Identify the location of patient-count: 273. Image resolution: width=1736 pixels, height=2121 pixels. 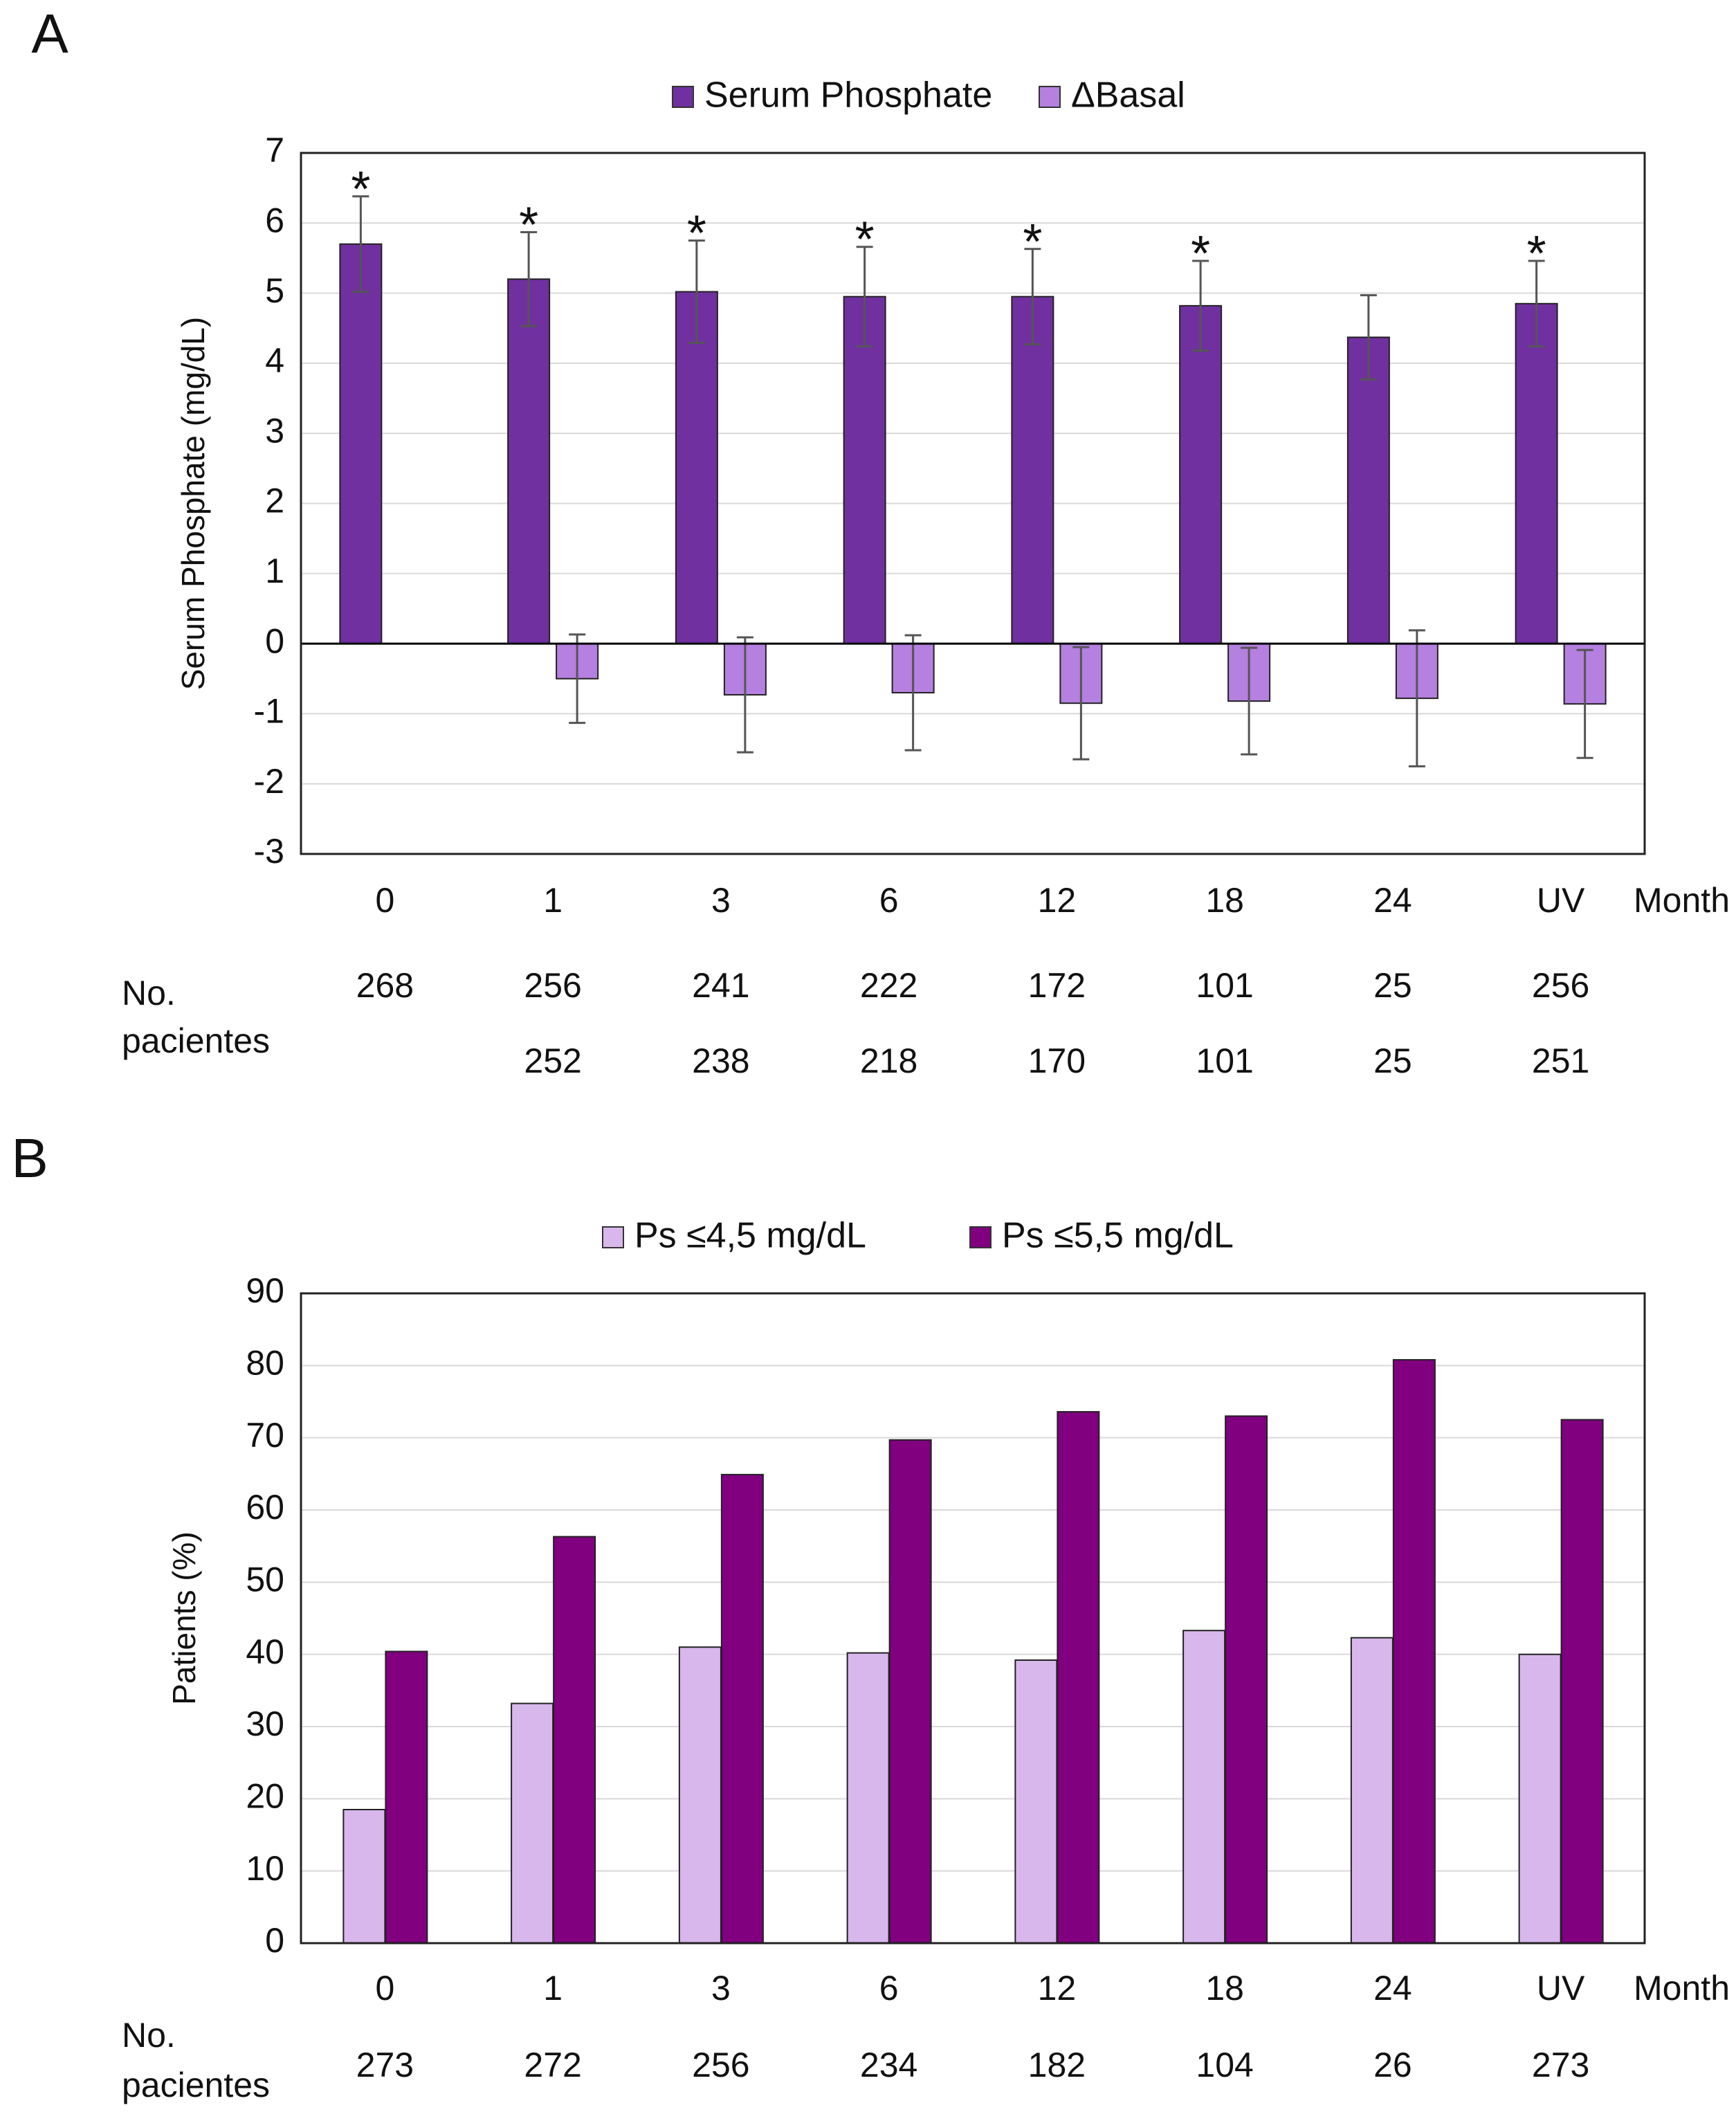
(1560, 2065).